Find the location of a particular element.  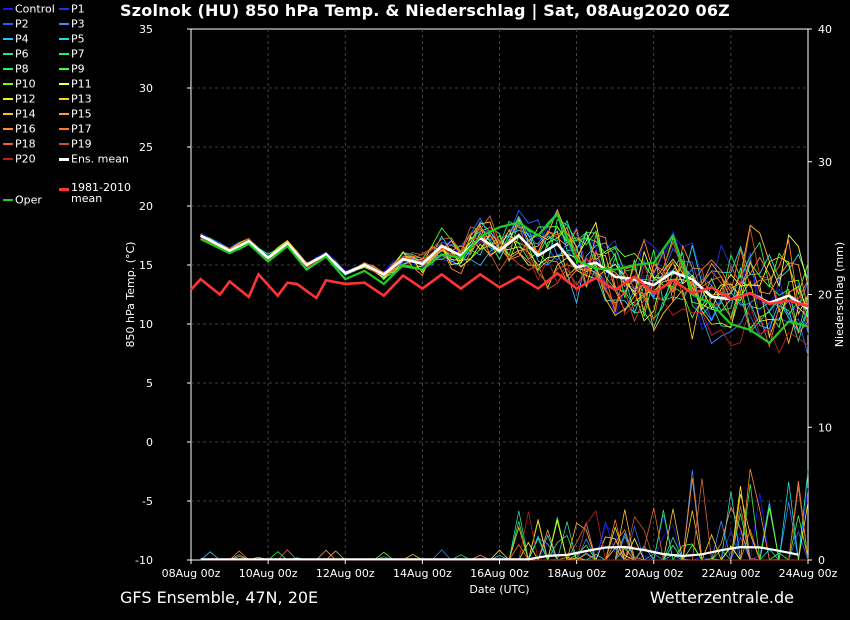

legend-item: P1 is located at coordinates (72, 9).